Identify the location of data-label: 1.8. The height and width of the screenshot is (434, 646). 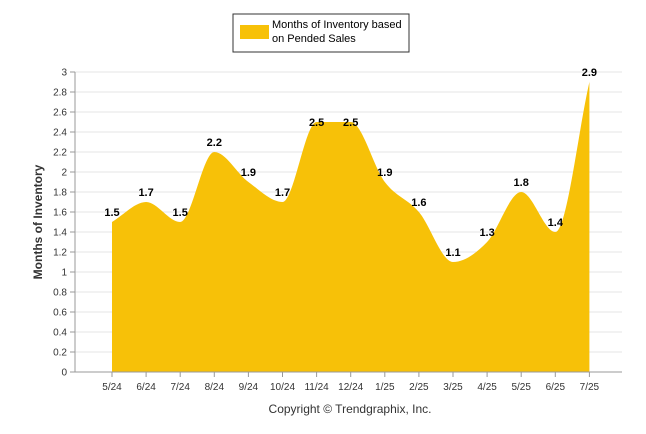
(521, 183).